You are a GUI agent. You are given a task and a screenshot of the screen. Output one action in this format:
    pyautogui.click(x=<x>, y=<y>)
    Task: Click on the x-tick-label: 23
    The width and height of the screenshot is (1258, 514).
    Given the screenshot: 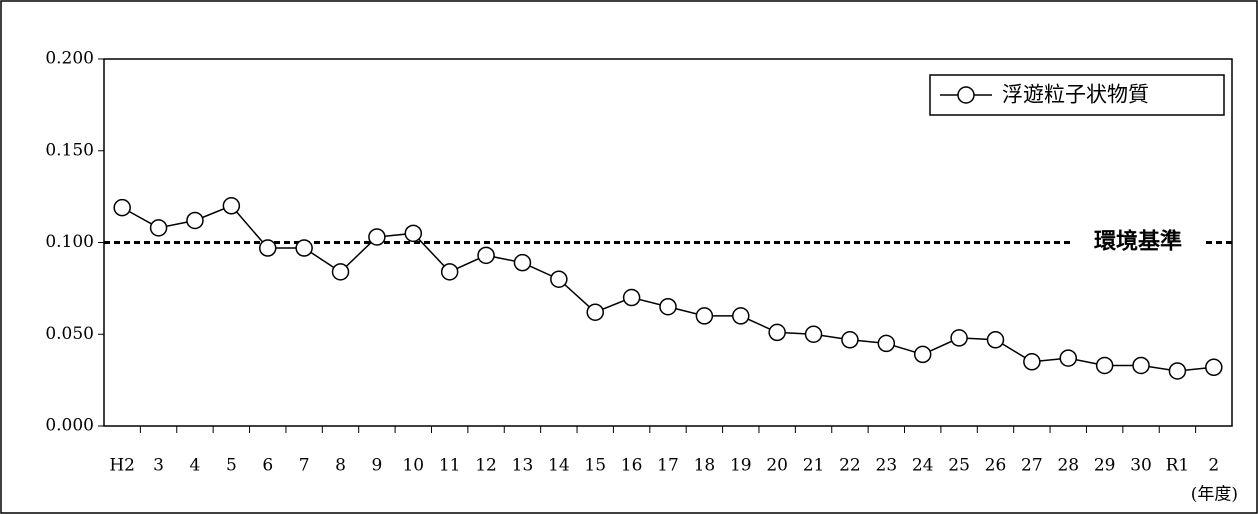 What is the action you would take?
    pyautogui.click(x=887, y=466)
    